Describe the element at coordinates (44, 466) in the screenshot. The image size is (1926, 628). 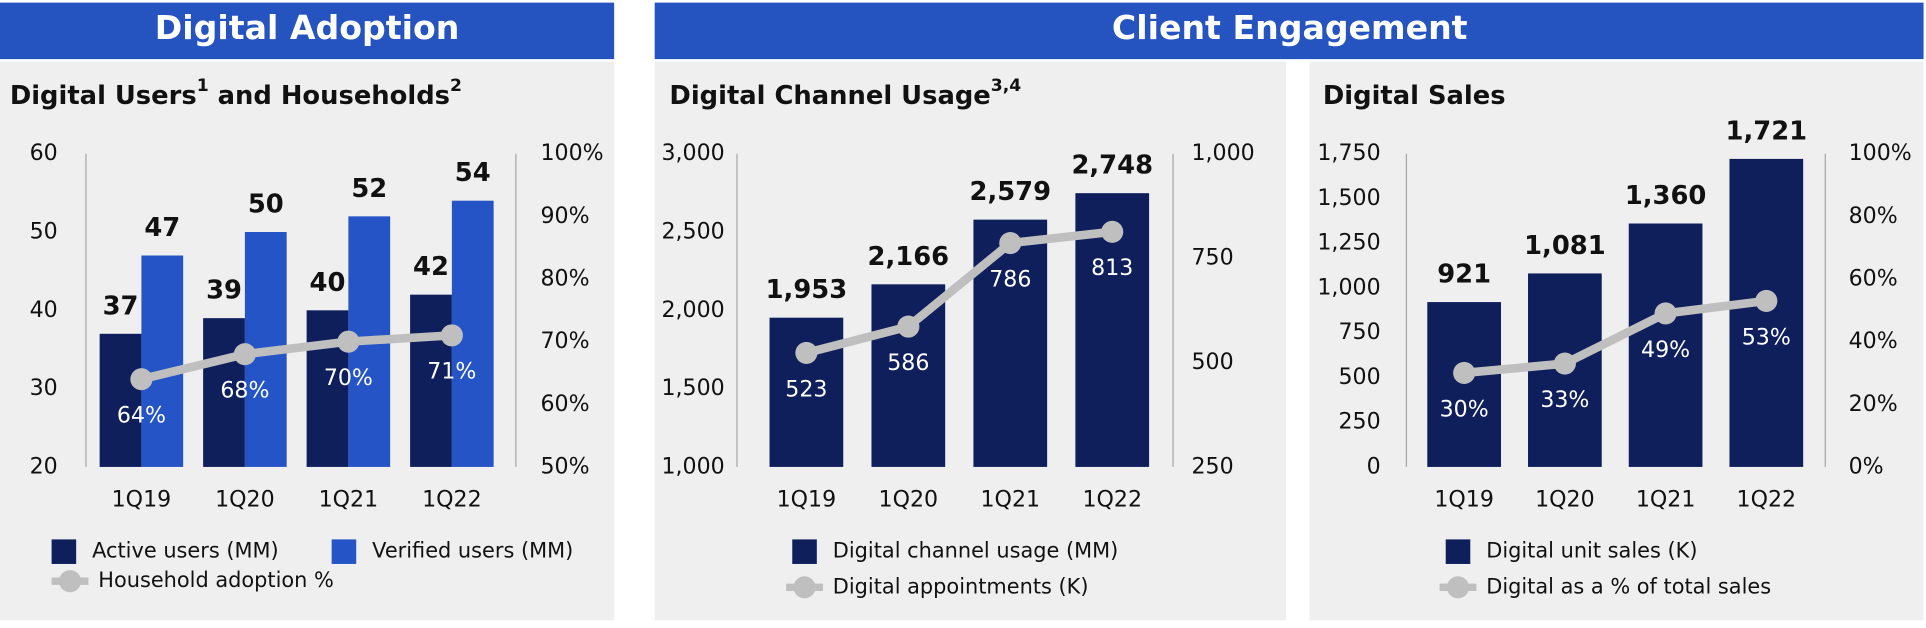
I see `y-tick-label: 20` at that location.